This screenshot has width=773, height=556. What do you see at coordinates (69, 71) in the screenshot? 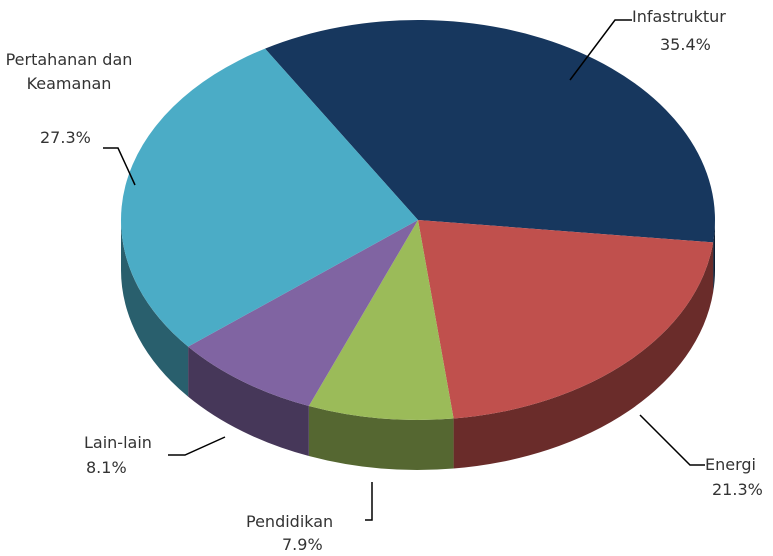
I see `slice-label: Pertahanan dan Keamanan` at bounding box center [69, 71].